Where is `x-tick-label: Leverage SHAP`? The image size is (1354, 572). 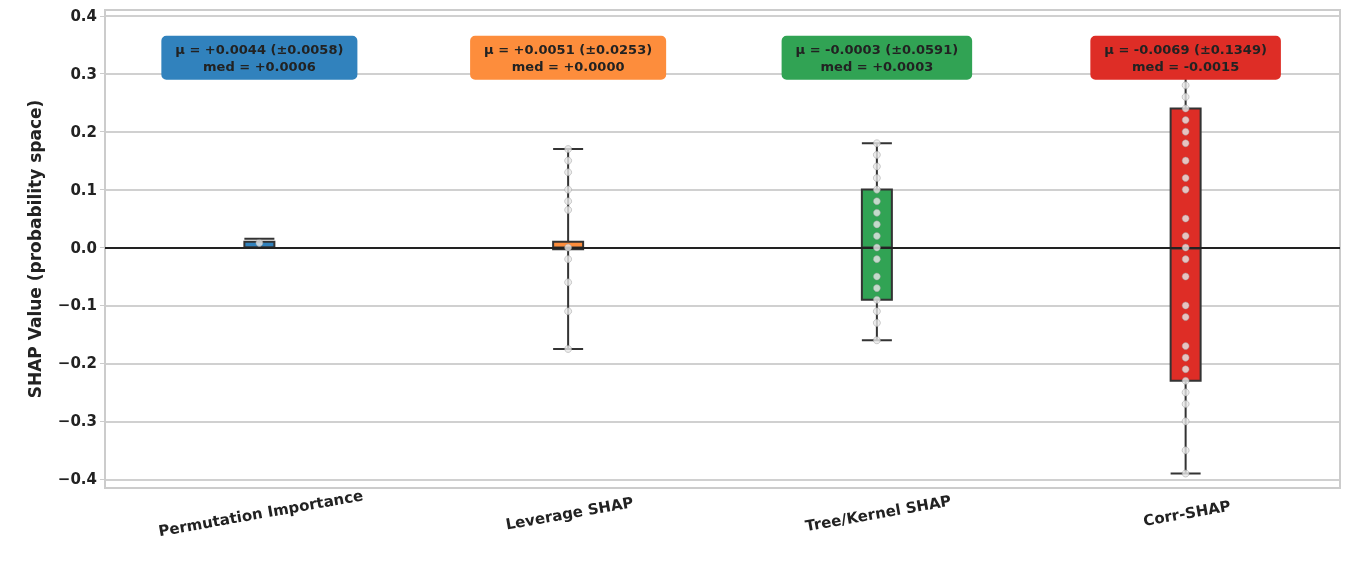
x-tick-label: Leverage SHAP is located at coordinates (569, 513).